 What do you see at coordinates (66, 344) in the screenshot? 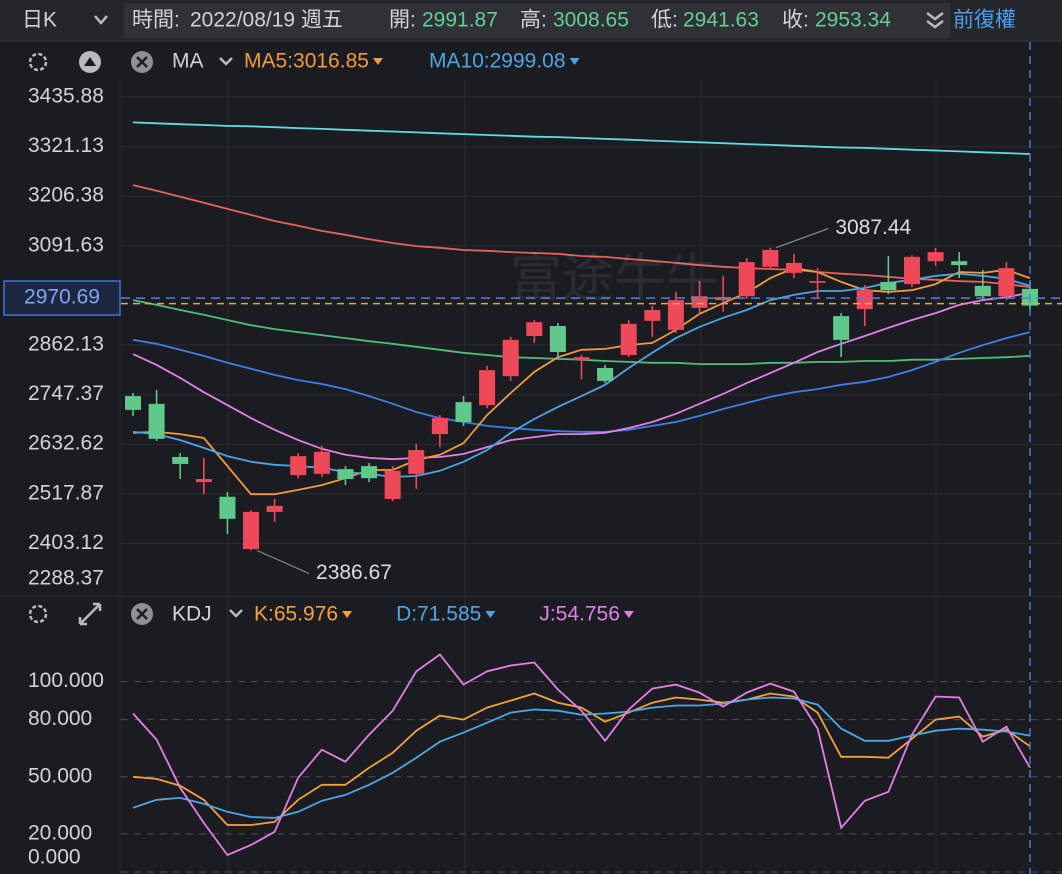
I see `y-tick-label: 2862.13` at bounding box center [66, 344].